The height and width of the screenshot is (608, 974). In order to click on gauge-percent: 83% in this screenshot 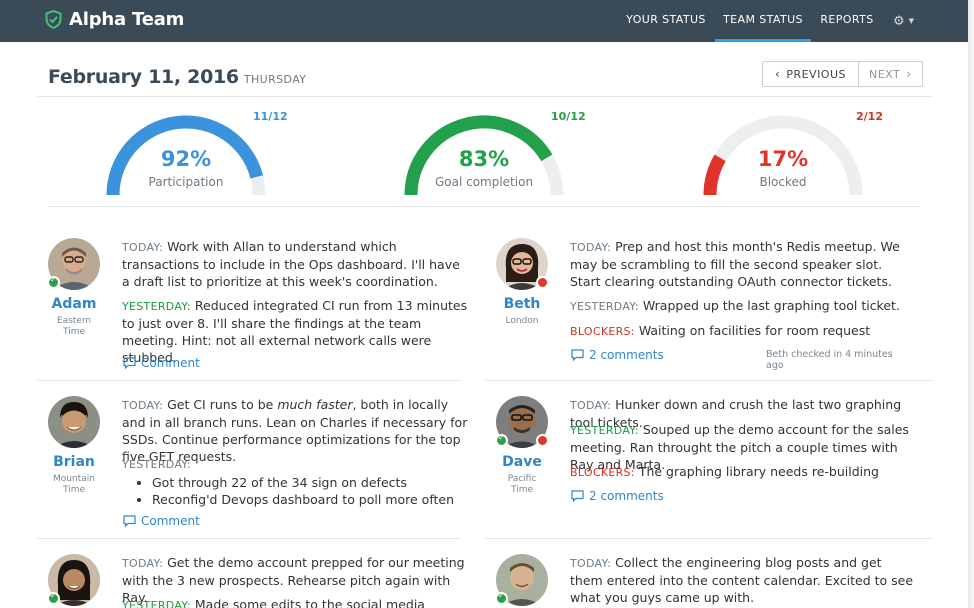, I will do `click(484, 159)`.